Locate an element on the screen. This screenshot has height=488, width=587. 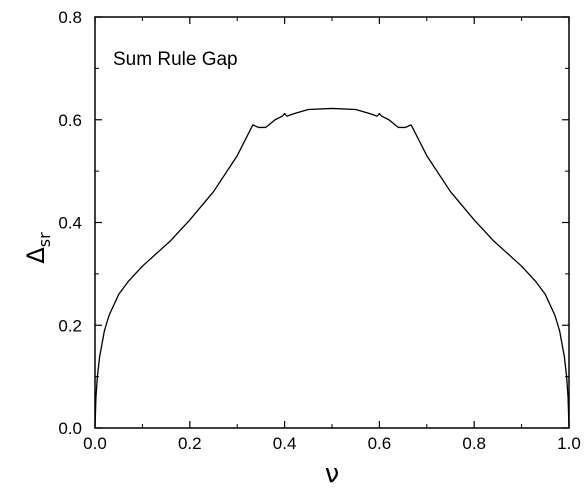
x-tick-label-1: 0.2 is located at coordinates (190, 443).